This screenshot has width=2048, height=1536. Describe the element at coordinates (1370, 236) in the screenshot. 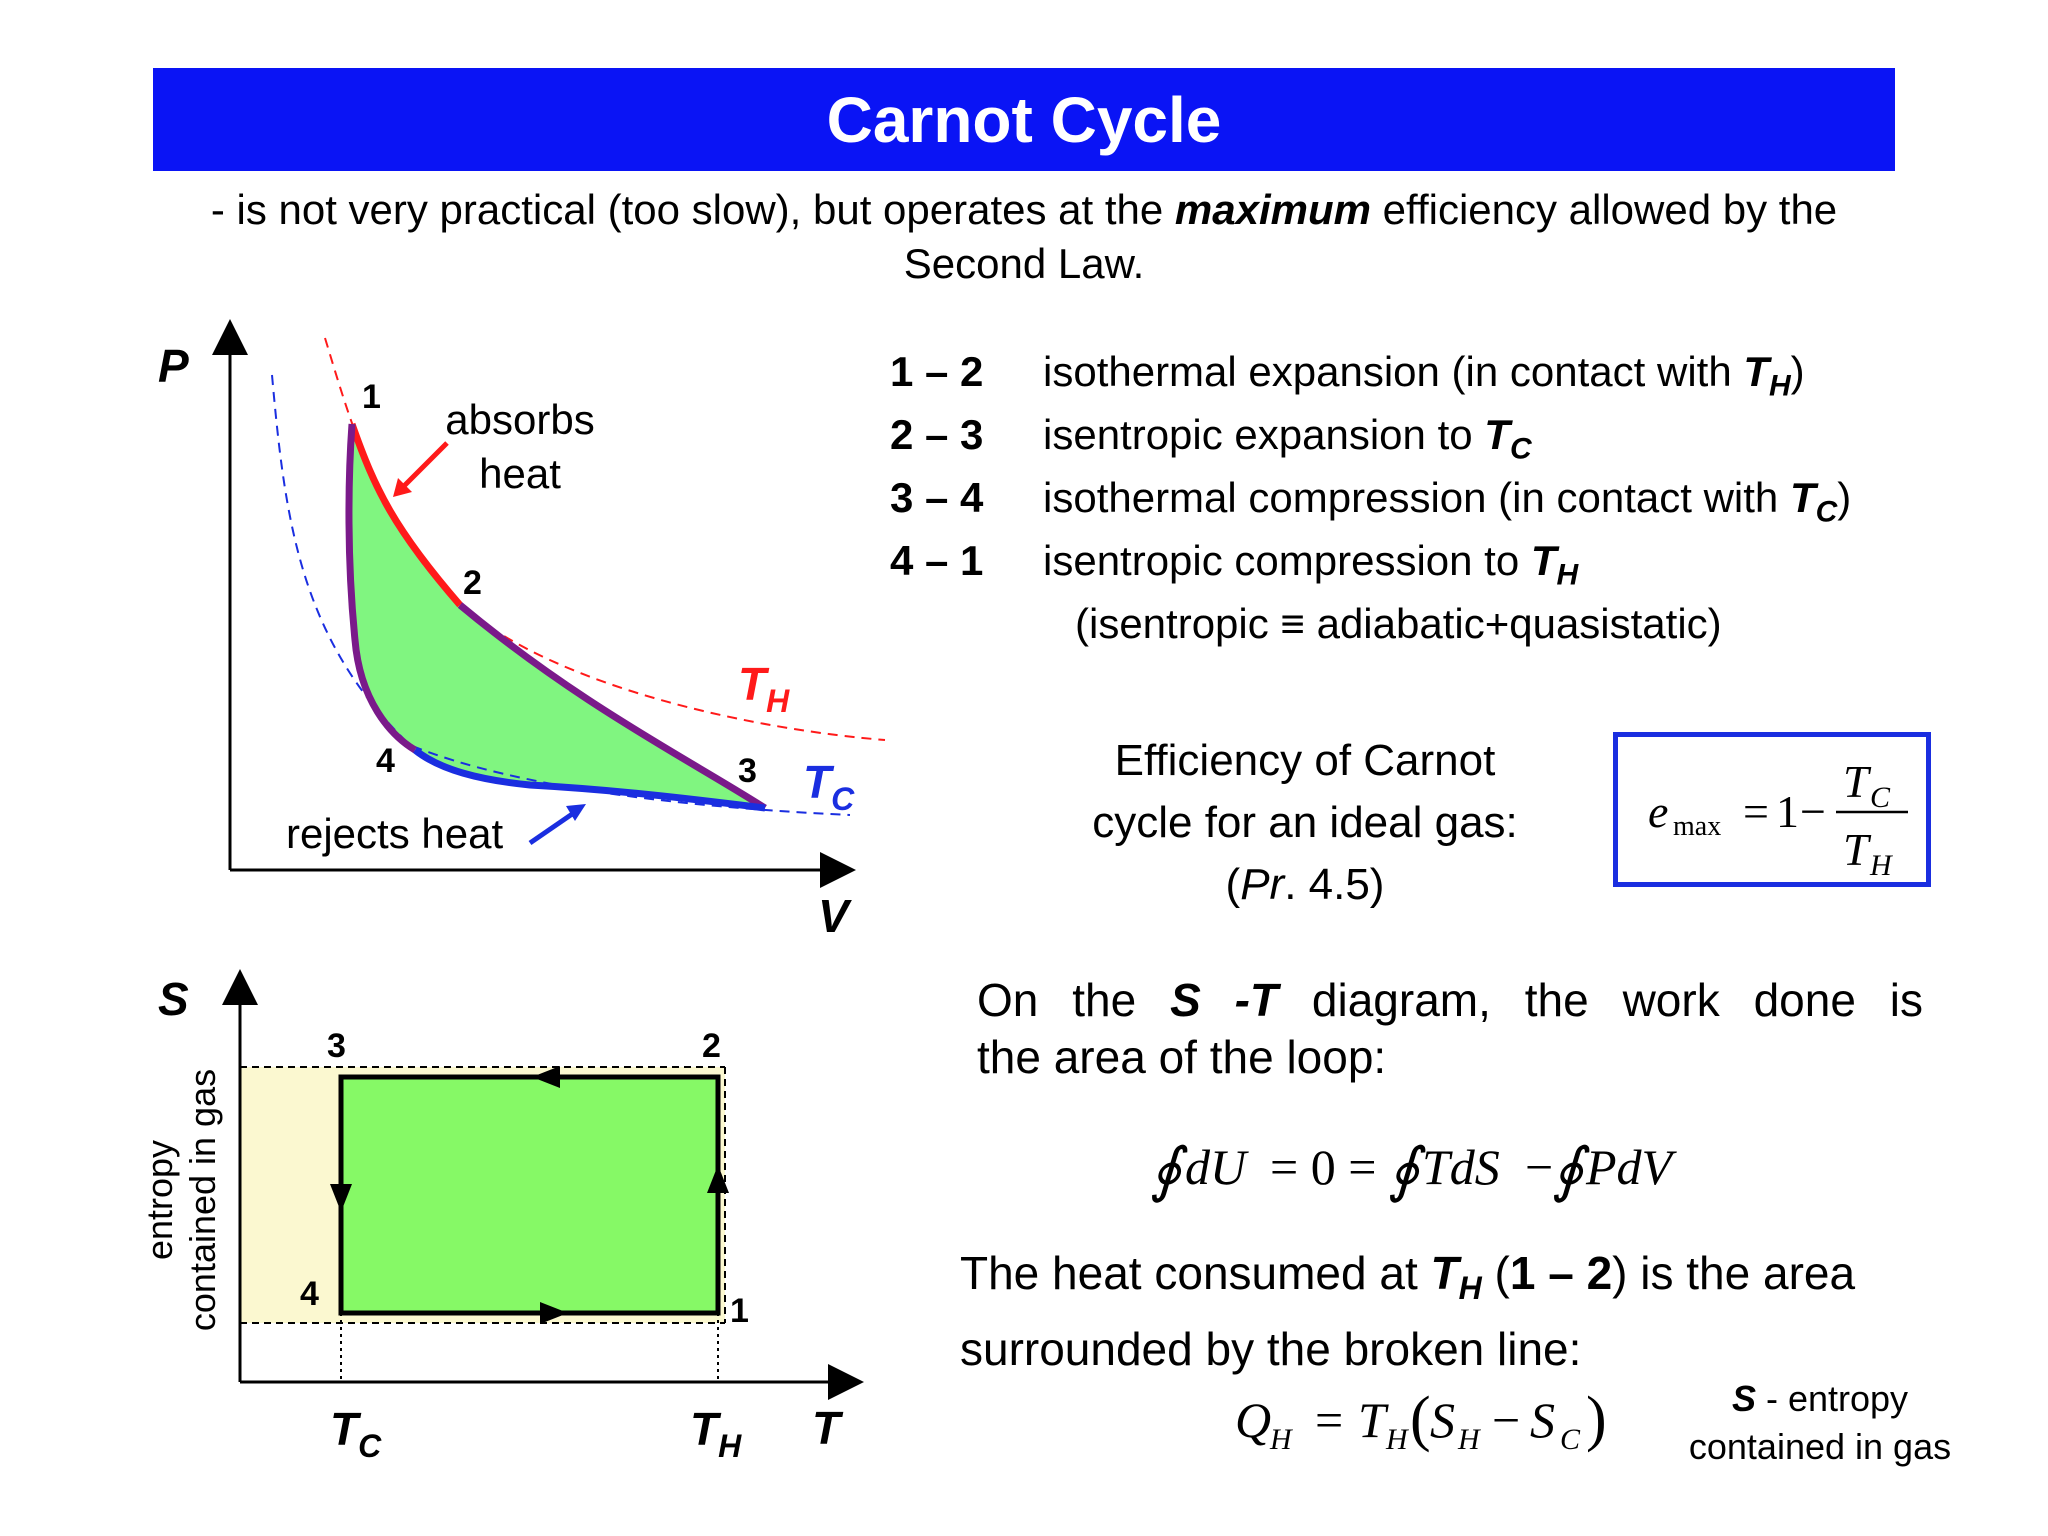

I see `subtitle-text-end: efficiency allowed by the Second Law.` at that location.